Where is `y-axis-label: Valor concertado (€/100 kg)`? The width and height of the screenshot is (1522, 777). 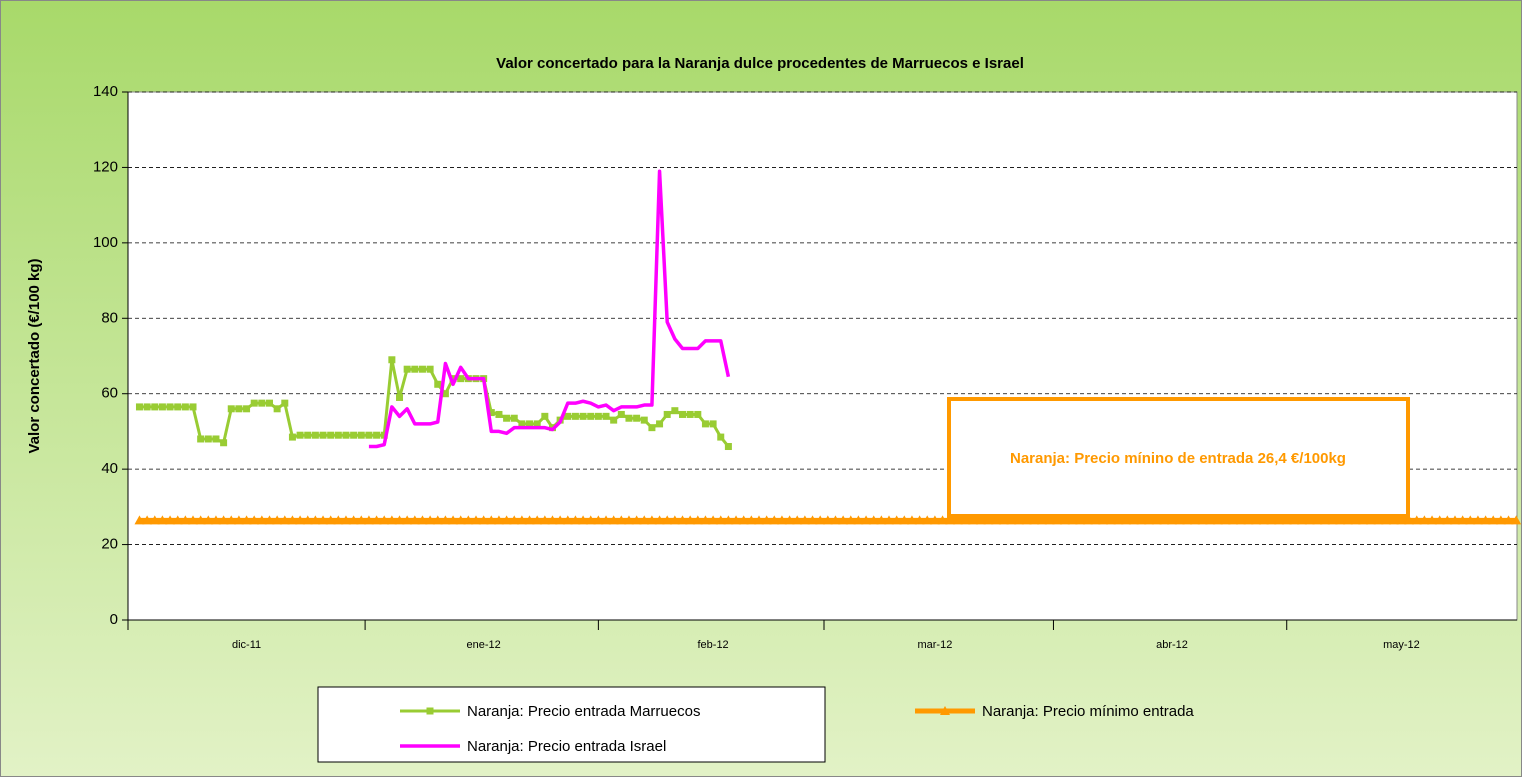
y-axis-label: Valor concertado (€/100 kg) is located at coordinates (34, 355).